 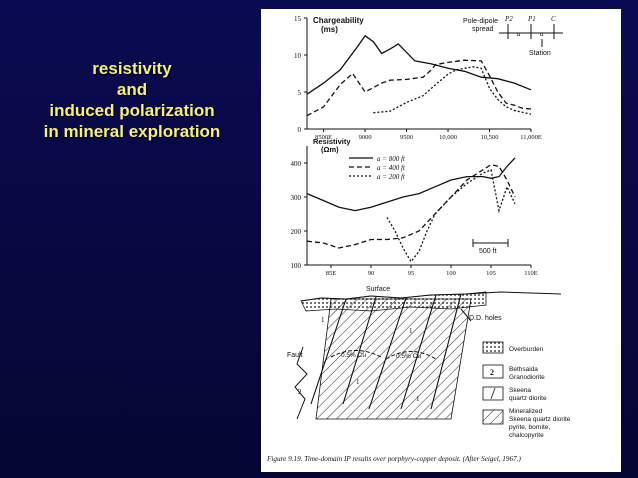 What do you see at coordinates (520, 390) in the screenshot?
I see `legend-text: Skeena` at bounding box center [520, 390].